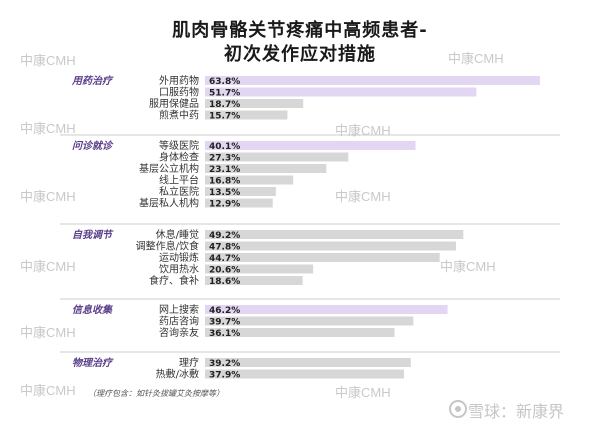 The image size is (600, 427). Describe the element at coordinates (224, 205) in the screenshot. I see `value-label: 12.9%` at that location.